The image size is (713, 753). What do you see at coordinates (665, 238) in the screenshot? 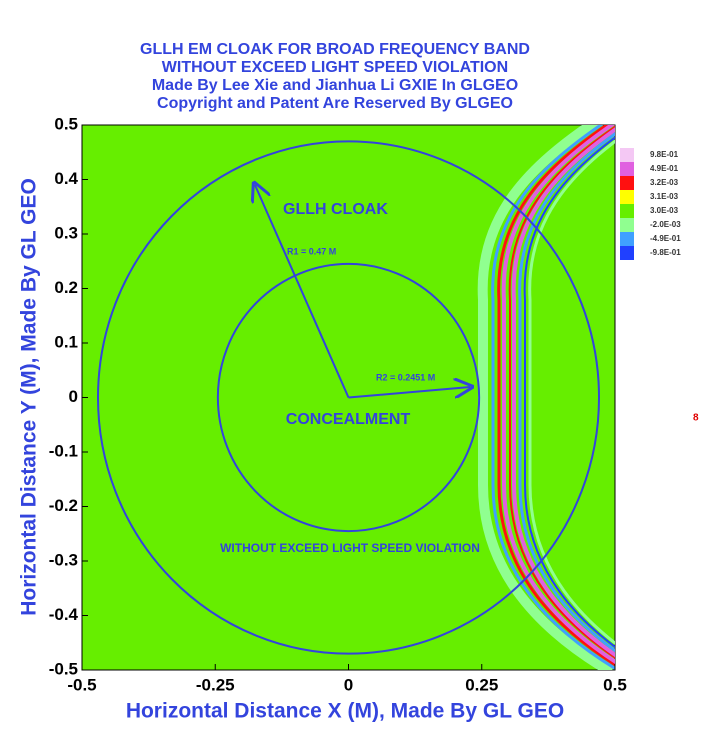
I see `legend-label: -4.9E-01` at bounding box center [665, 238].